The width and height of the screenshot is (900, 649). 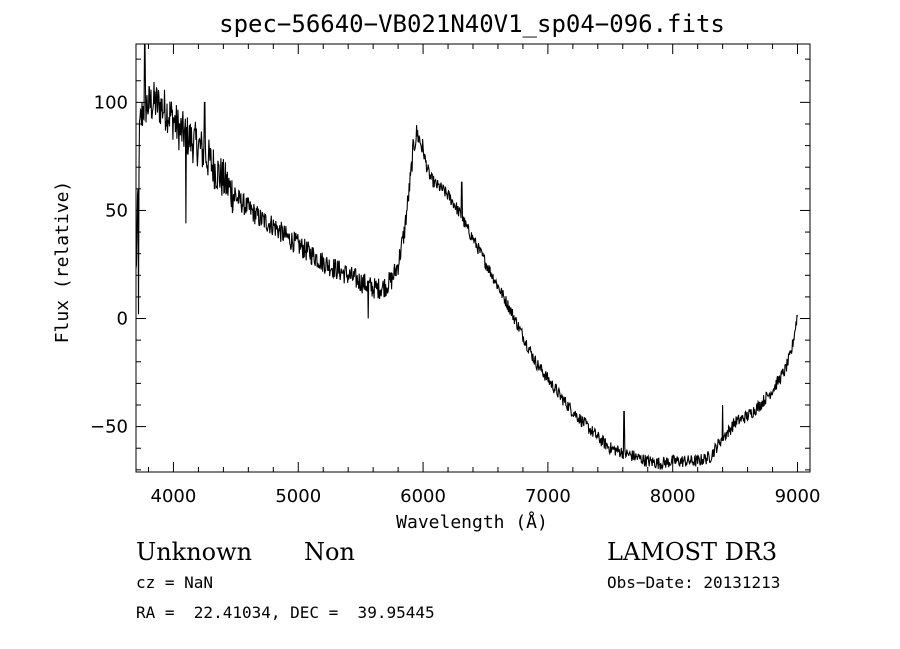 What do you see at coordinates (692, 552) in the screenshot?
I see `survey-name: LAMOST DR3` at bounding box center [692, 552].